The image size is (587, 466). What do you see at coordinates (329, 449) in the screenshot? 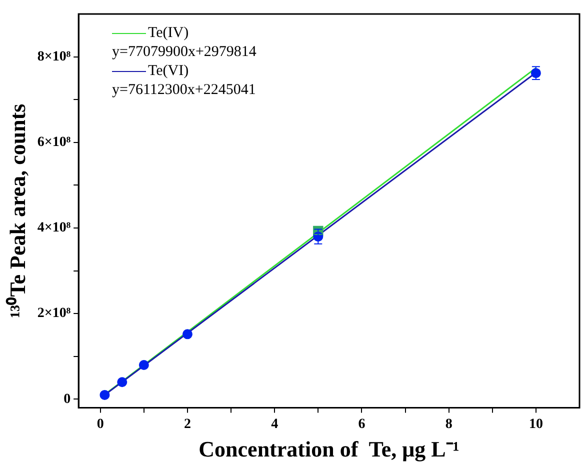
I see `x-axis-title: Concentration of Te, μg L⁻¹` at bounding box center [329, 449].